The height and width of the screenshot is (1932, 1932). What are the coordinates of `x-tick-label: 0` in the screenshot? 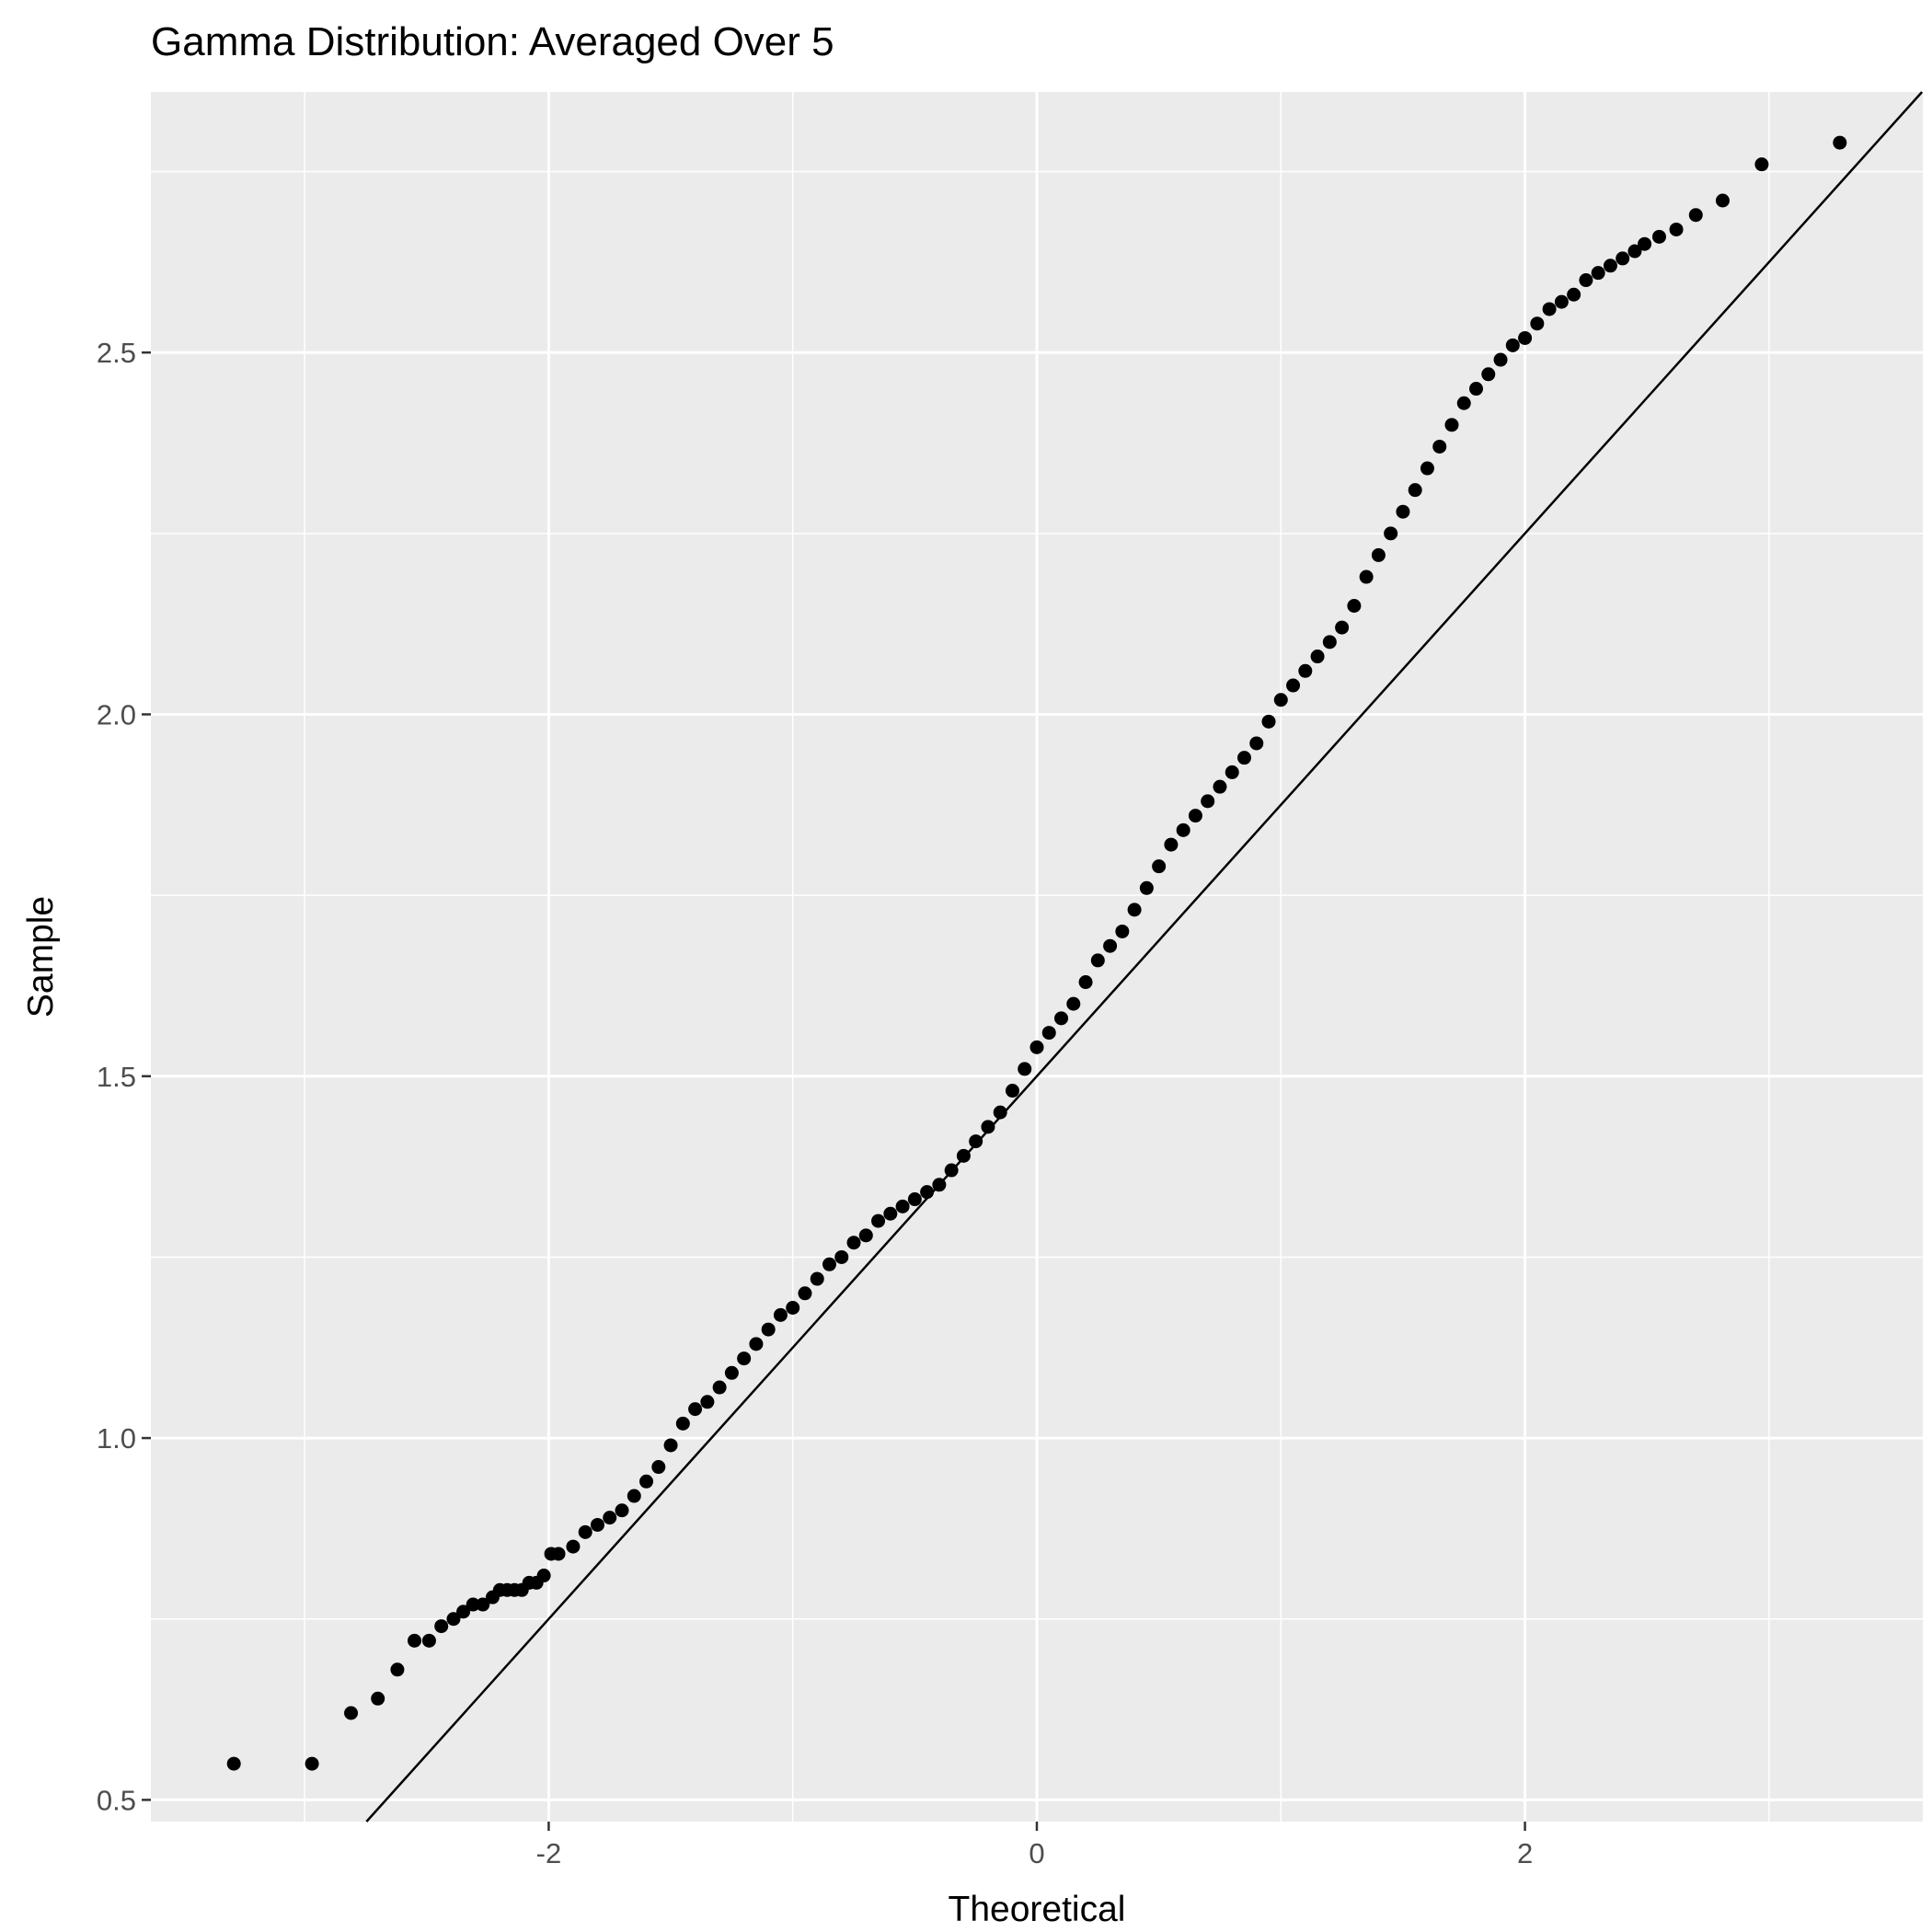 It's located at (1036, 1853).